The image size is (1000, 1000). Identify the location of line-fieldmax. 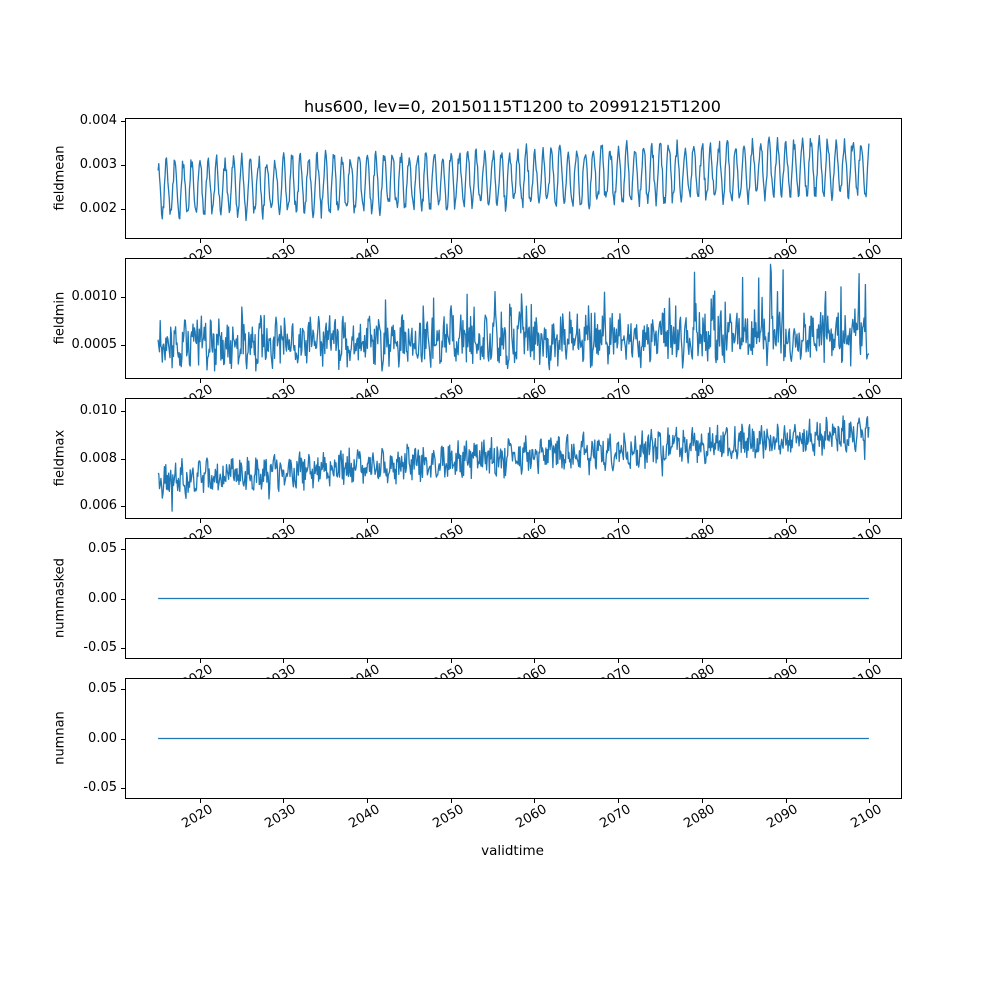
(513, 463).